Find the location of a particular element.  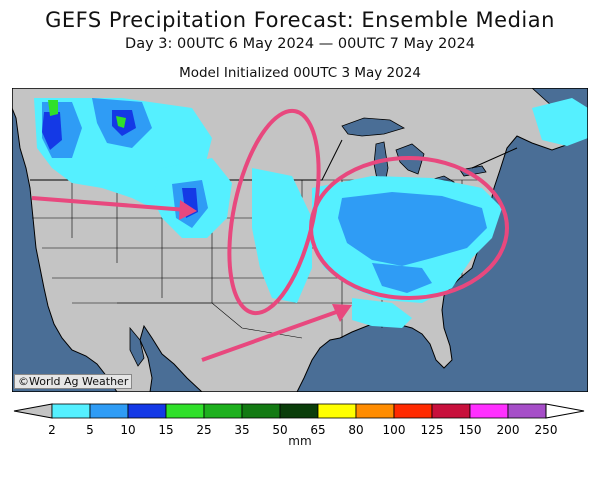

scale-tick-label: 35 is located at coordinates (241, 430).